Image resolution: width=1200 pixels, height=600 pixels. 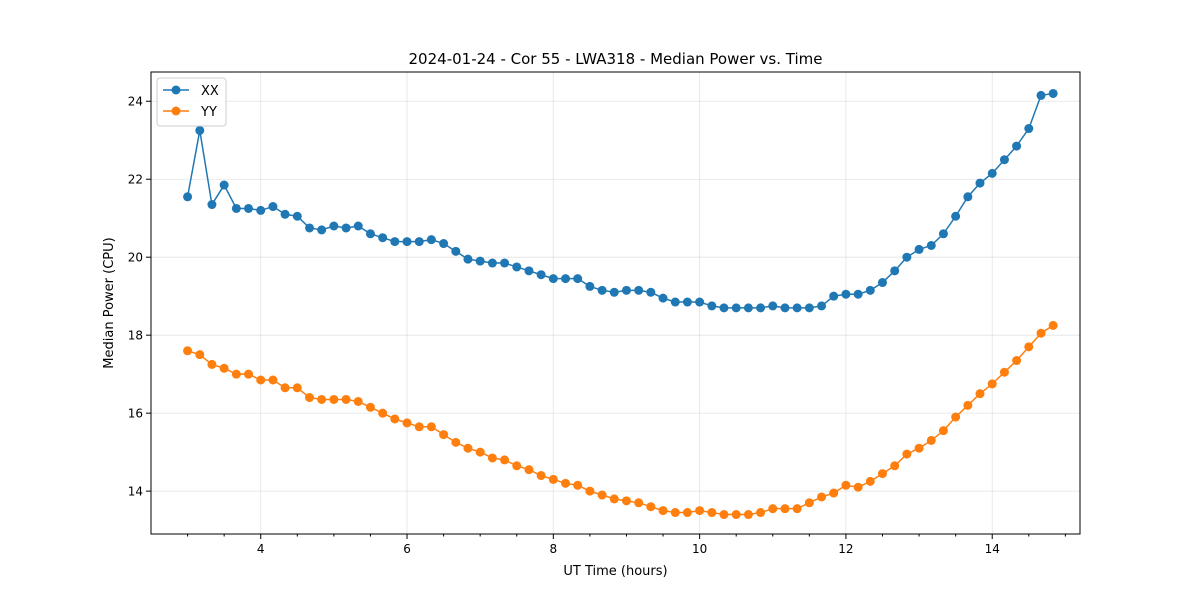 I want to click on x-tick-label: 12, so click(x=845, y=549).